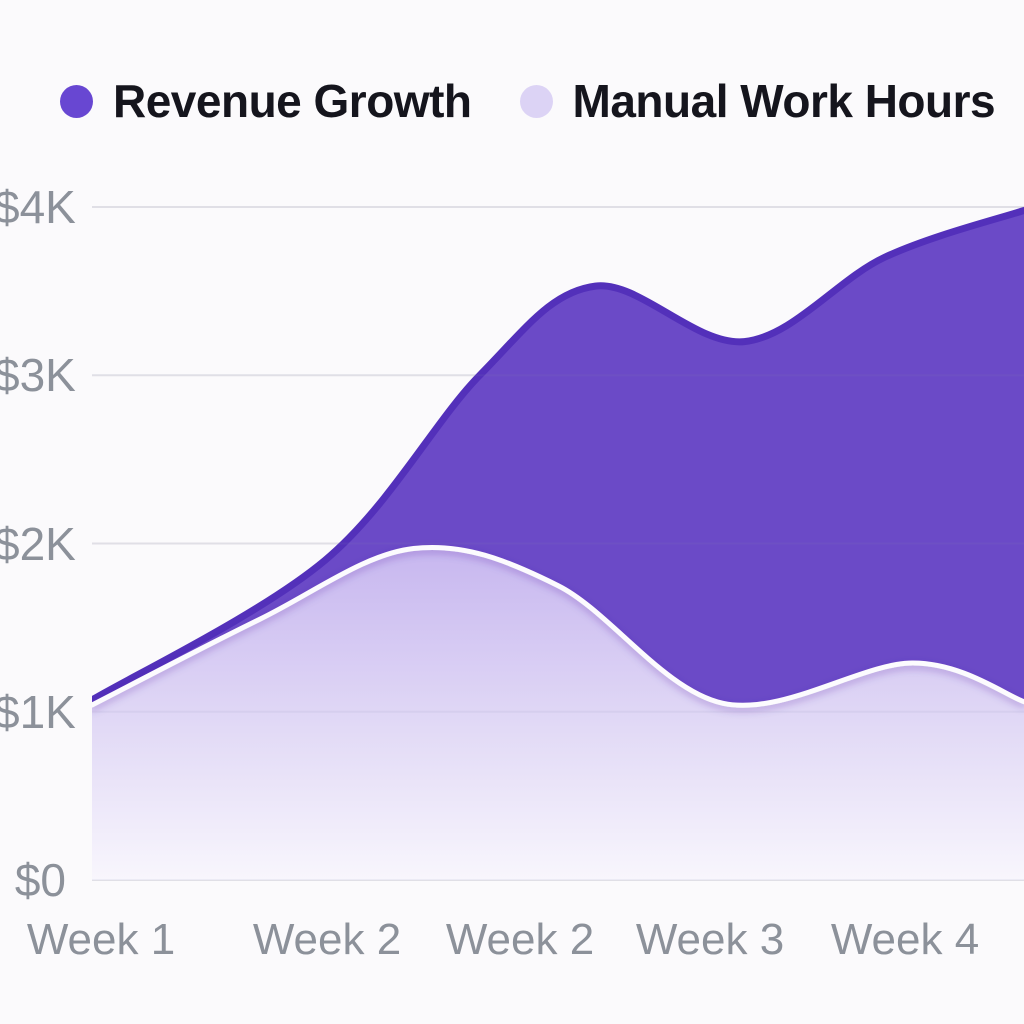 The height and width of the screenshot is (1024, 1024). What do you see at coordinates (784, 101) in the screenshot?
I see `legend-label: Manual Work Hours` at bounding box center [784, 101].